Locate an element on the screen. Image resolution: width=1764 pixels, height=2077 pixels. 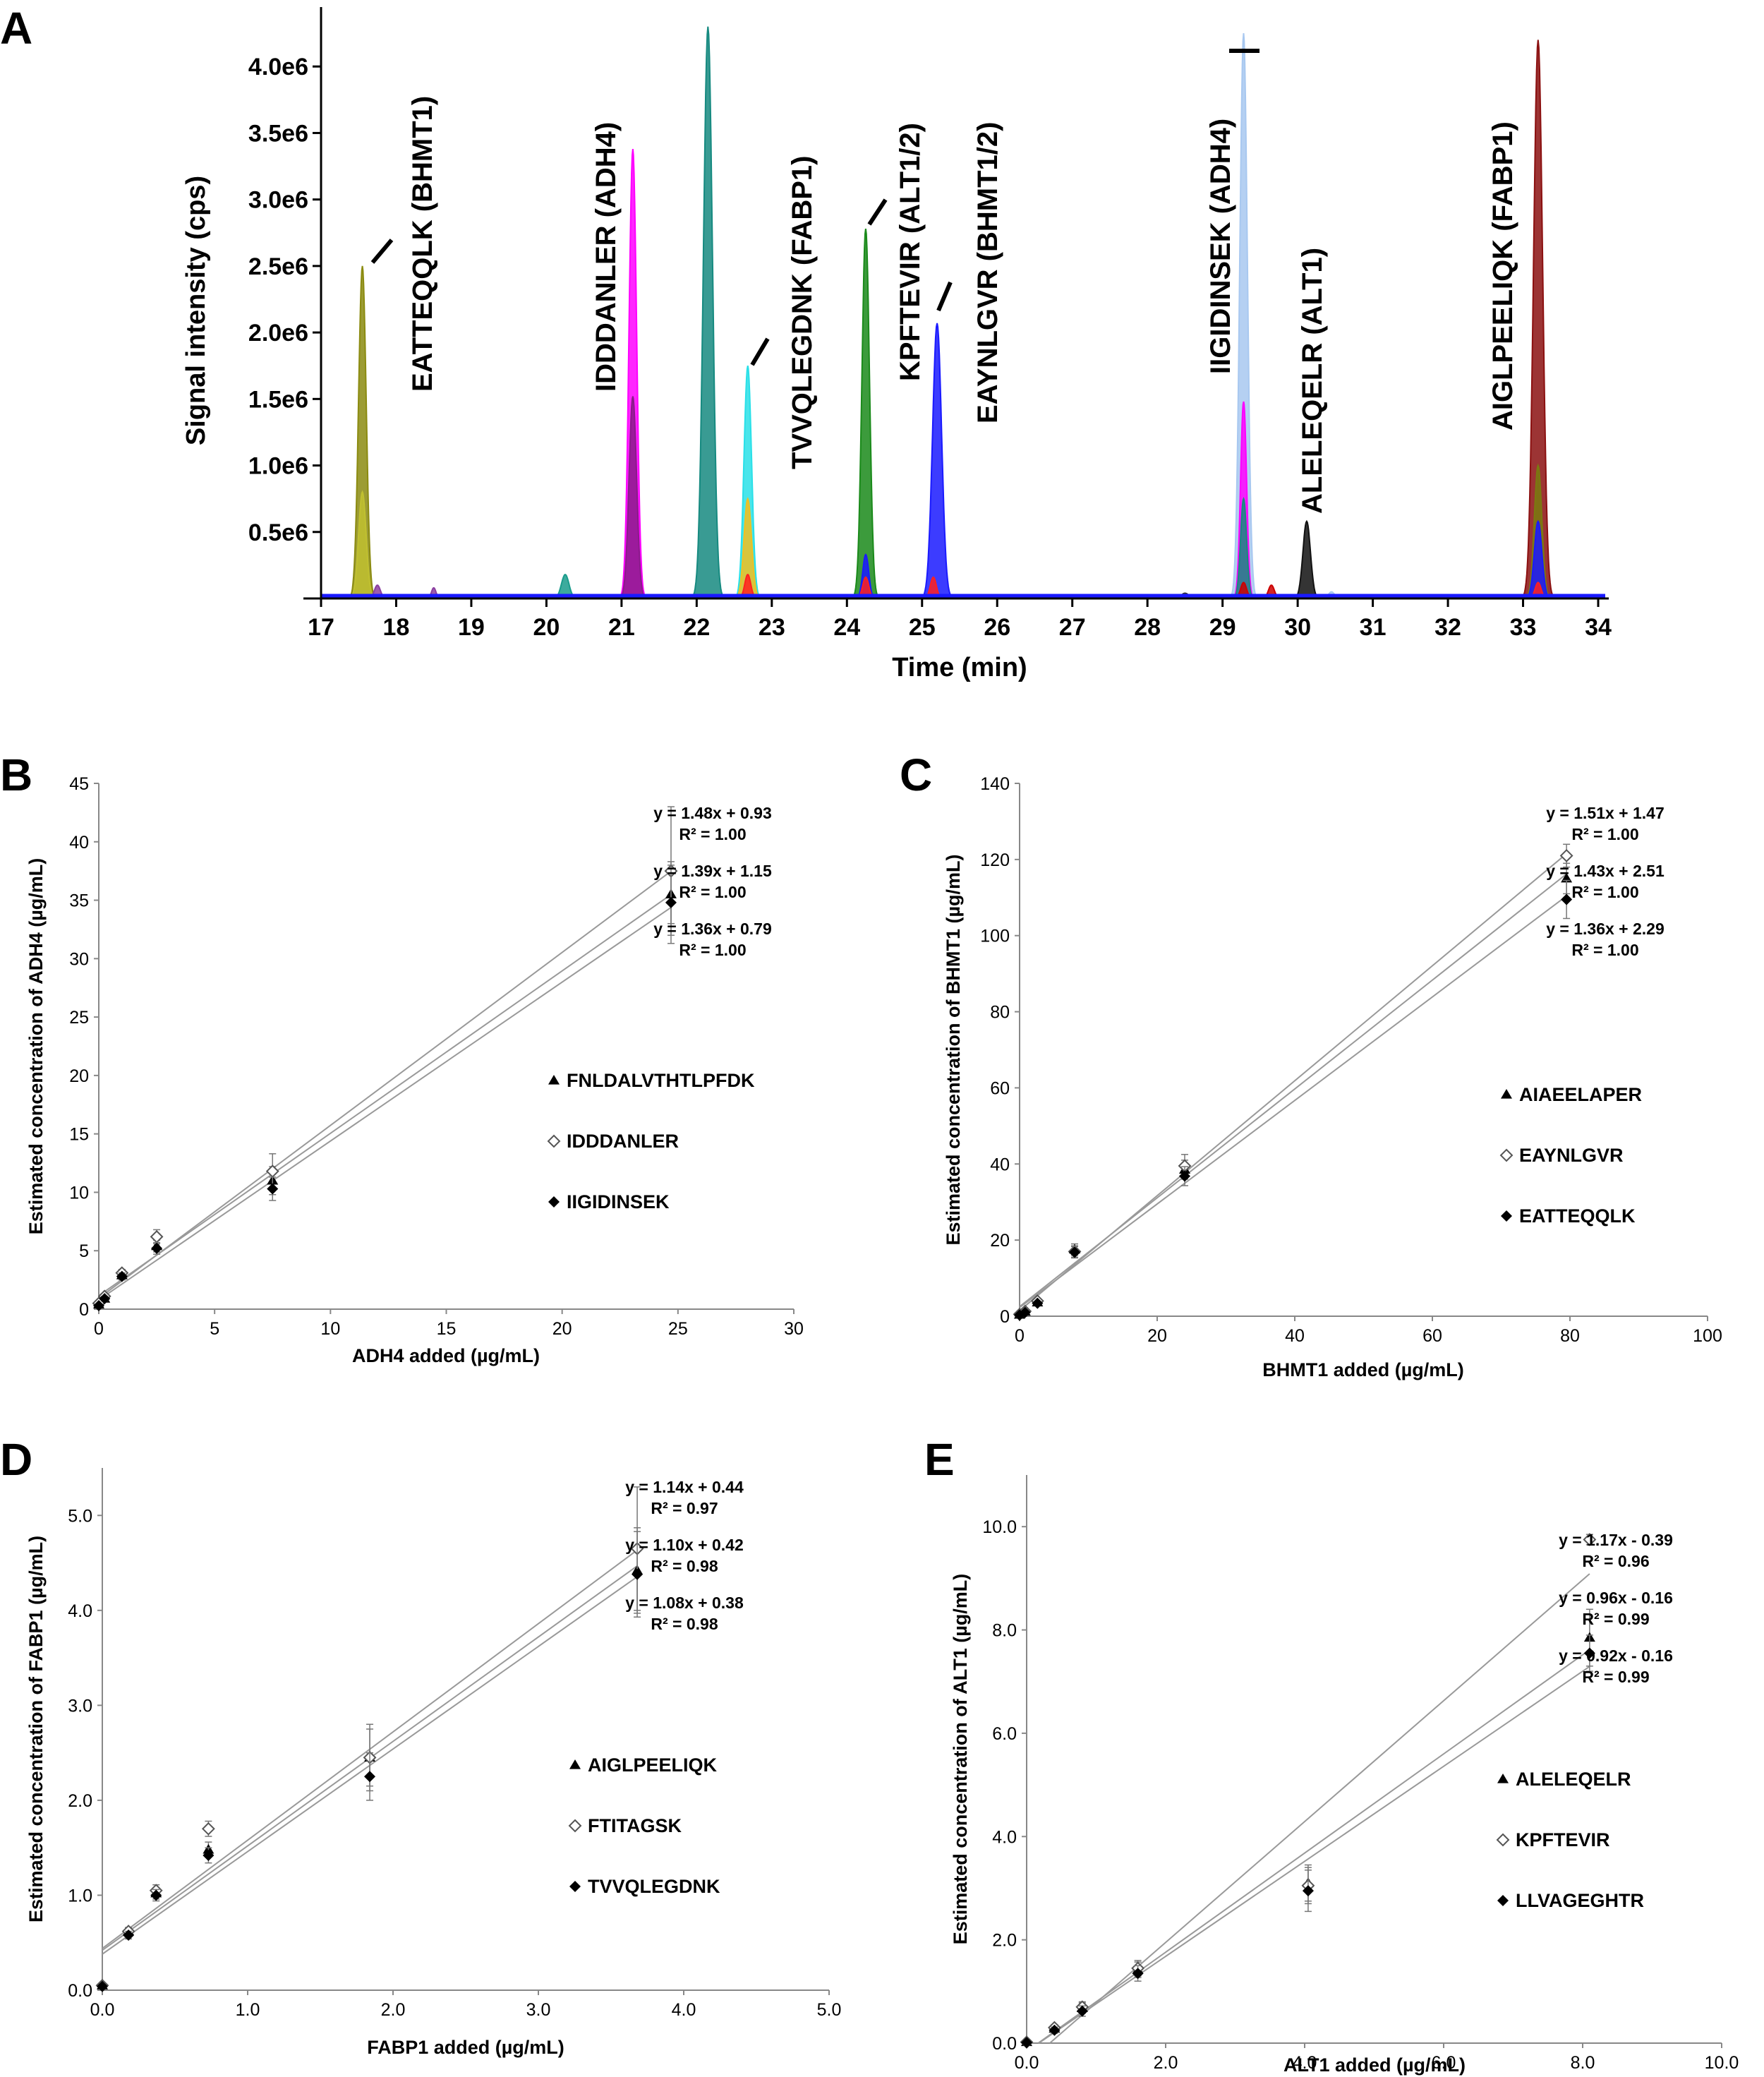
y-tick-label: 80 is located at coordinates (1000, 1013).